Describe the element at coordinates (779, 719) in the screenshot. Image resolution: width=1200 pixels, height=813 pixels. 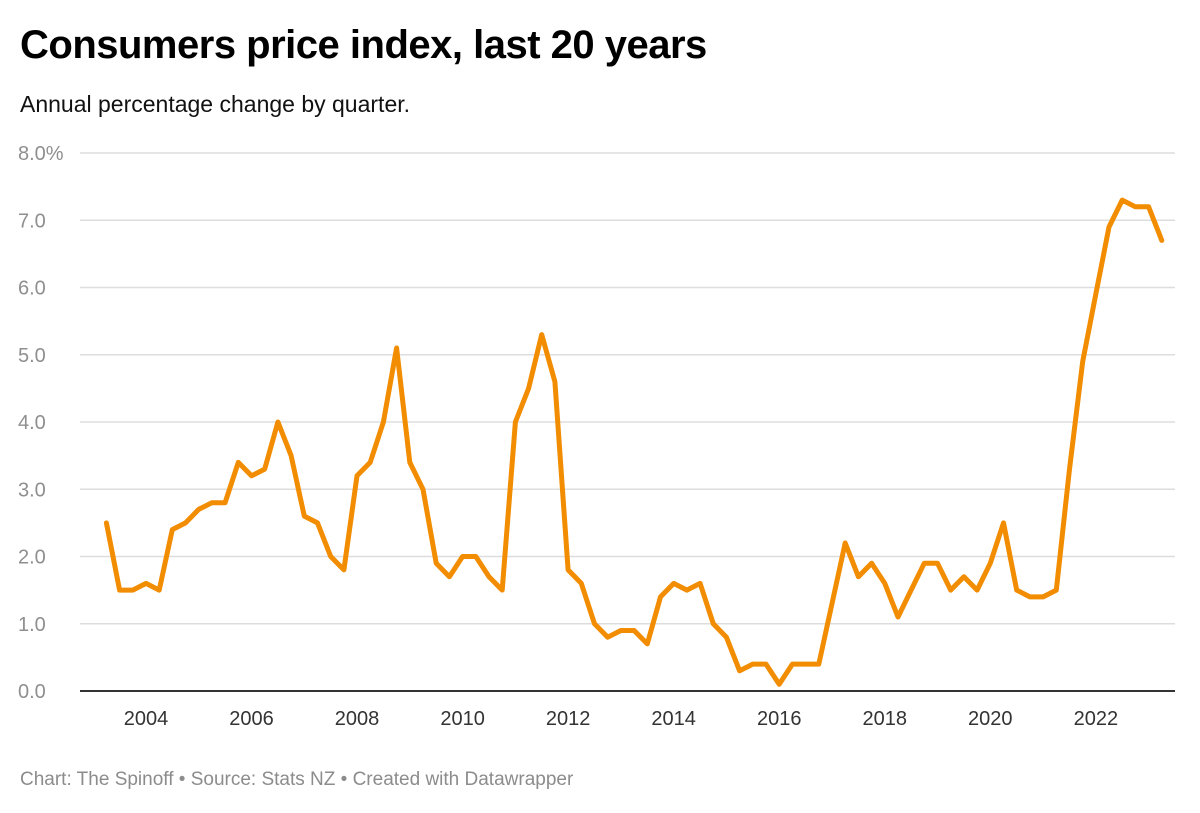
I see `x-tick-label: 2016` at that location.